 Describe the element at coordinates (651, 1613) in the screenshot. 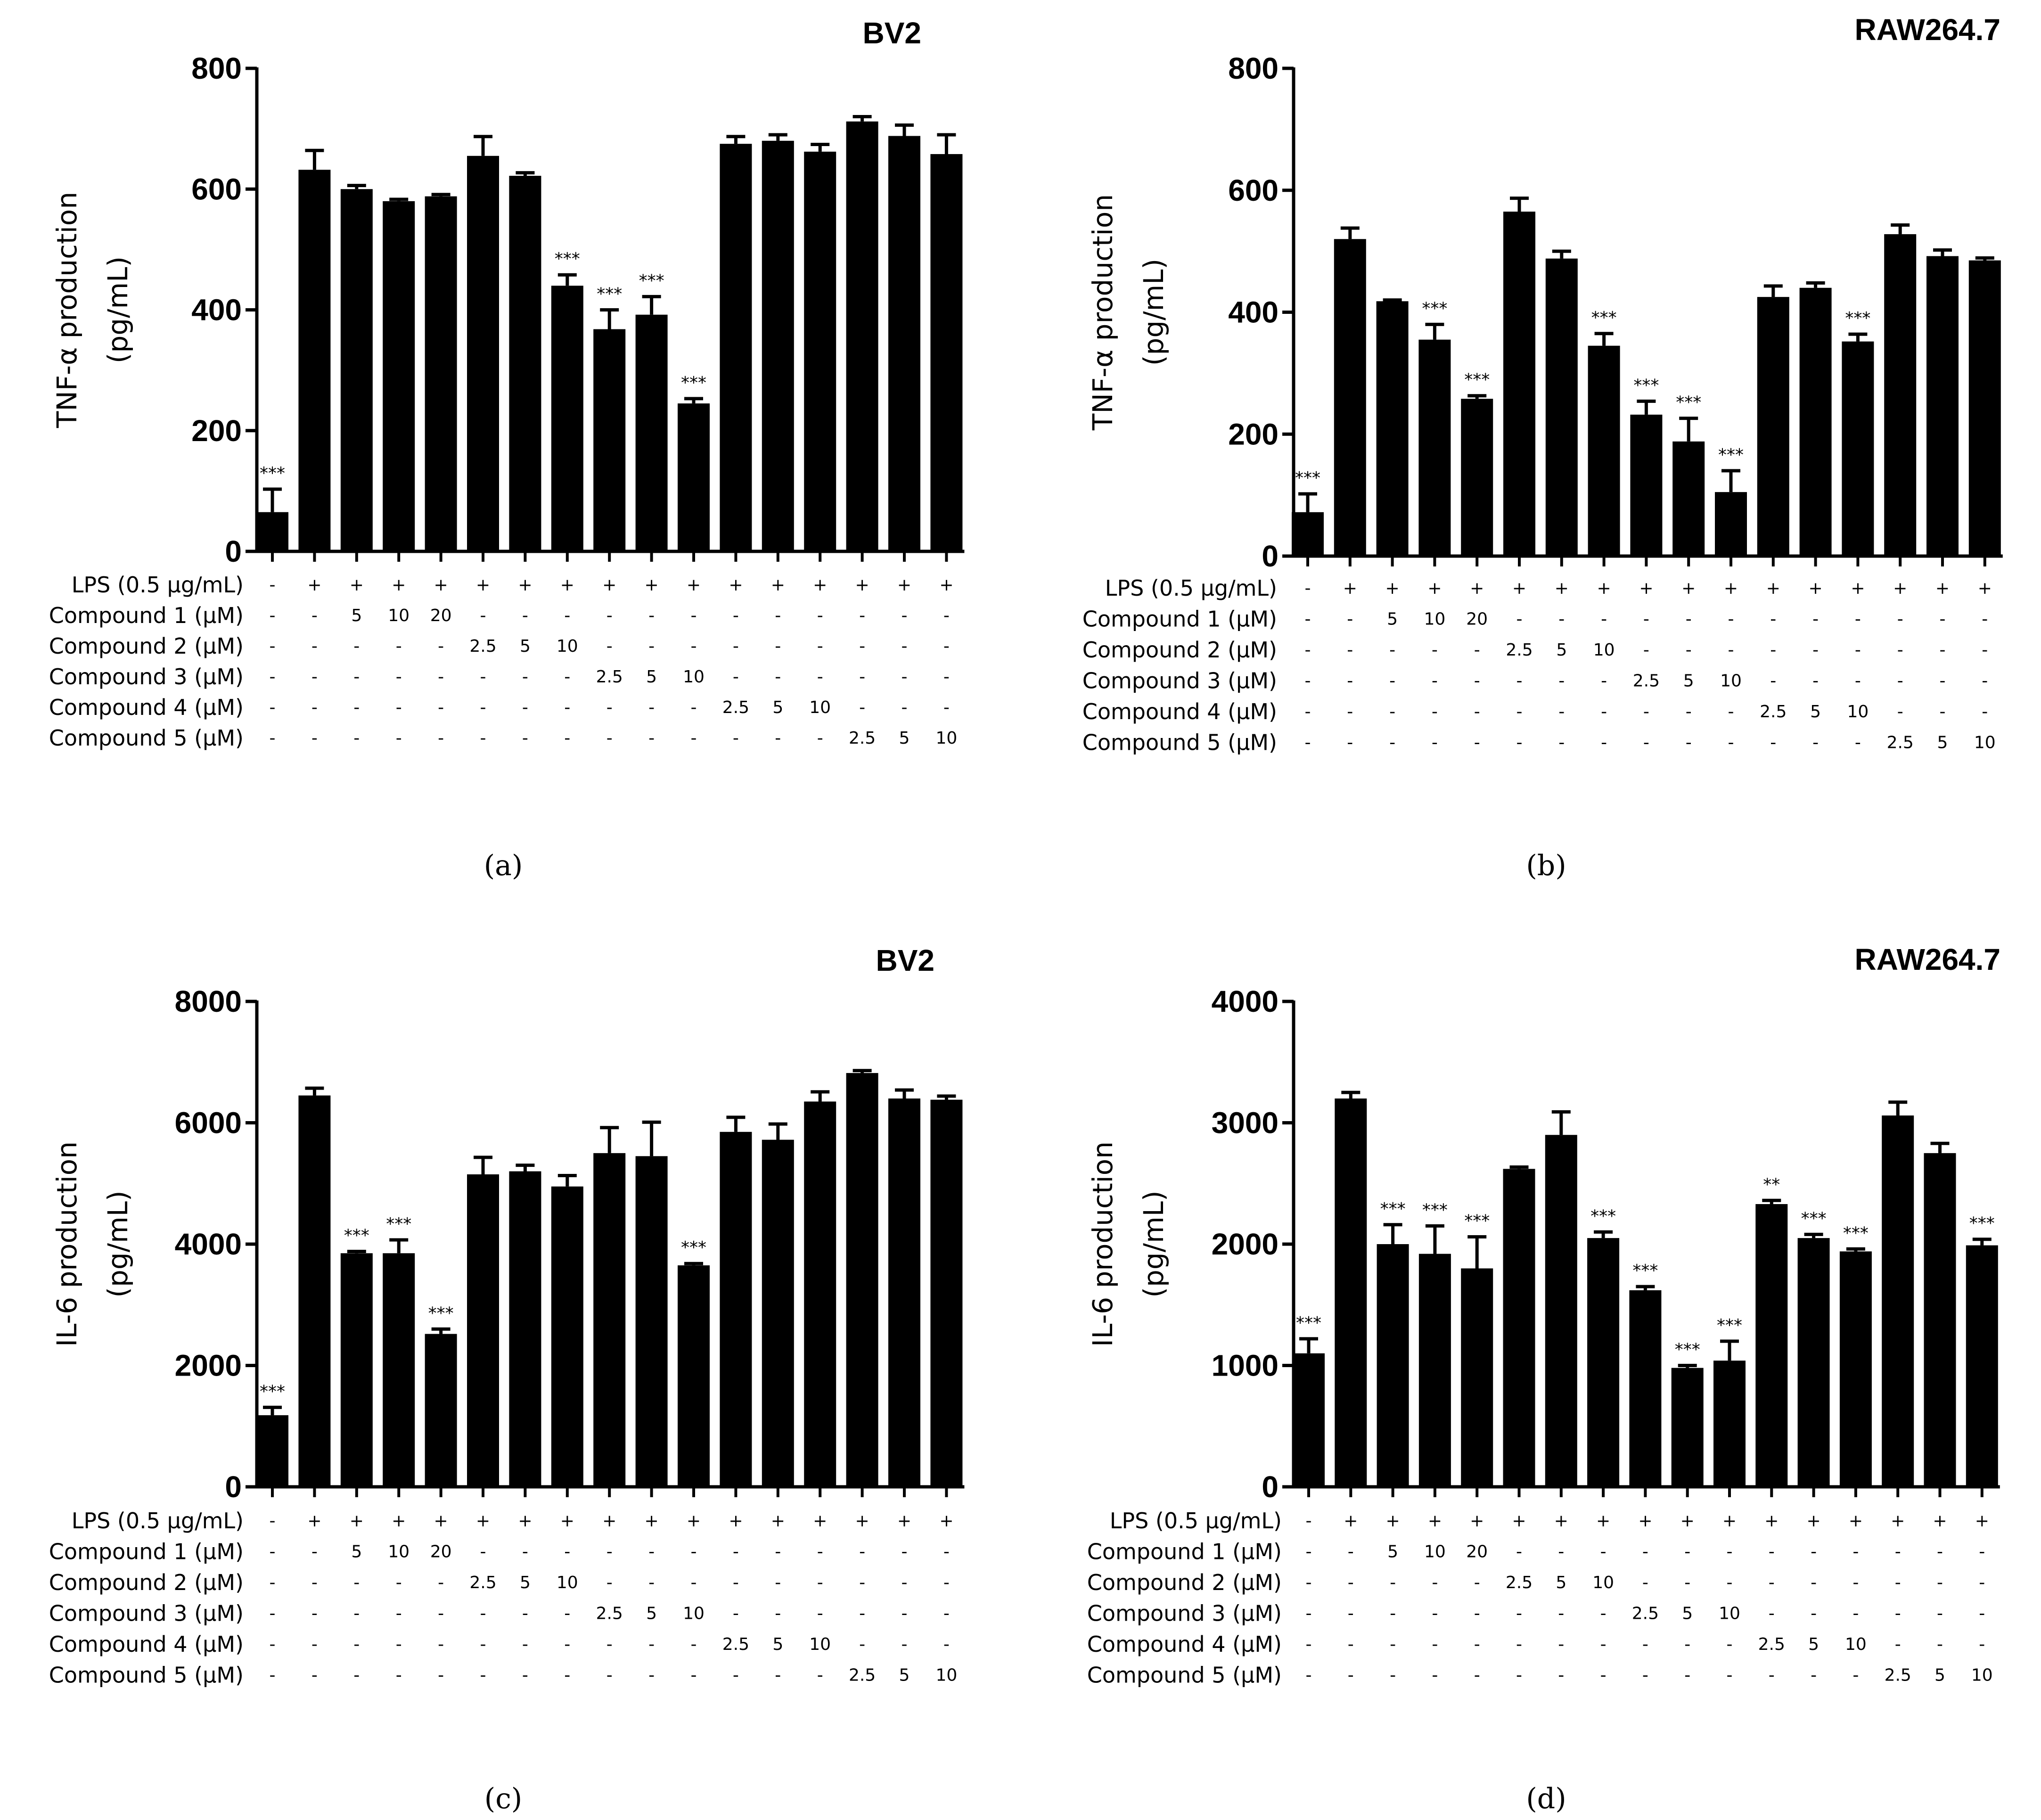

I see `treatment-cell: 5` at that location.